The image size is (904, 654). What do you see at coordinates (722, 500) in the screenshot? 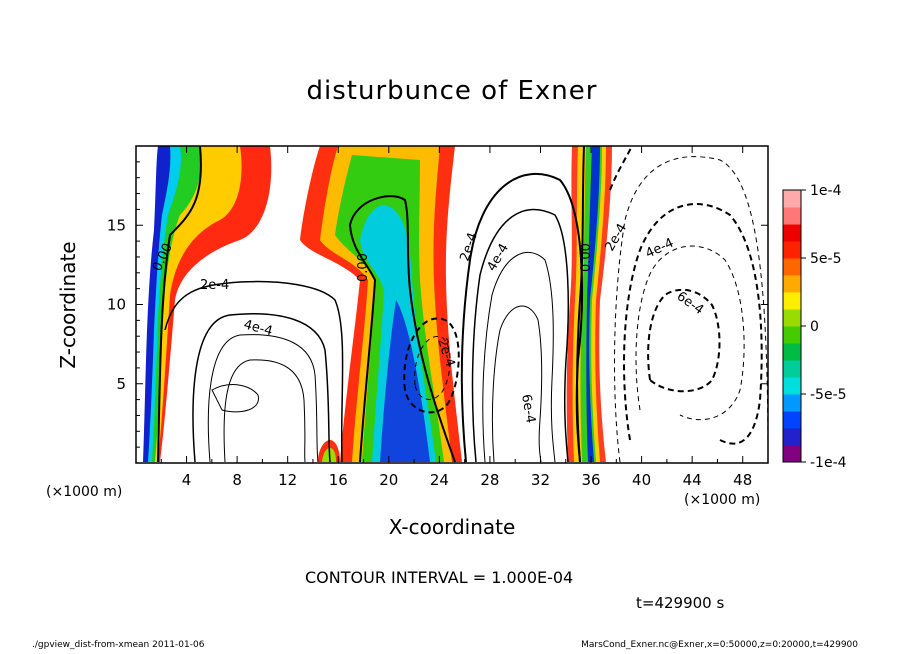
I see `x-axis-unit: (×1000 m)` at bounding box center [722, 500].